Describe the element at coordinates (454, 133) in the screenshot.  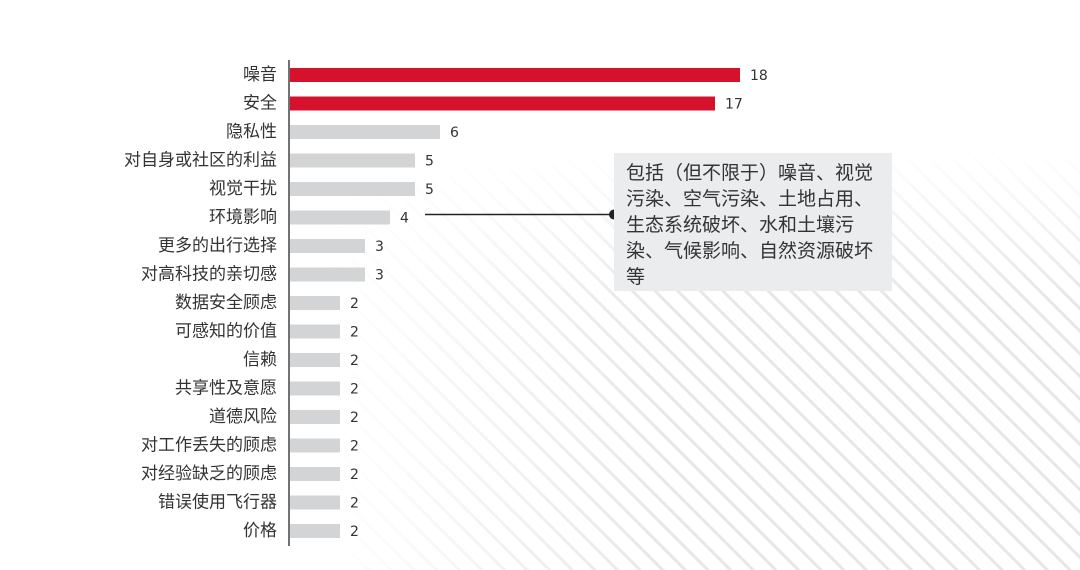
I see `value-label: 6` at that location.